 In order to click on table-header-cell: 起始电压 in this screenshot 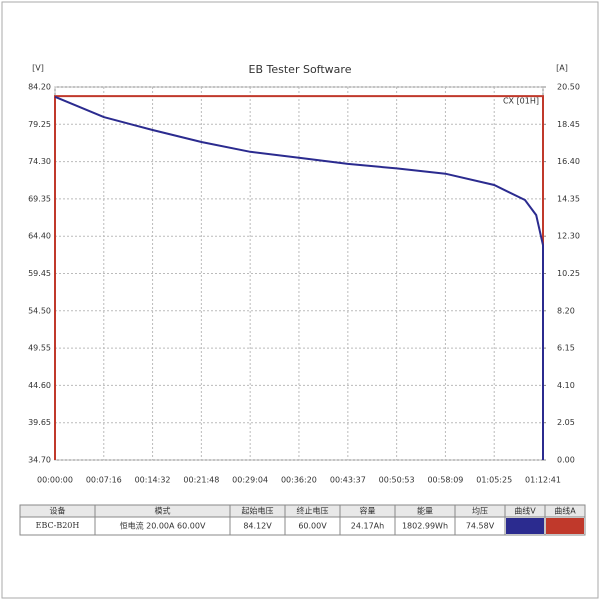, I will do `click(258, 511)`.